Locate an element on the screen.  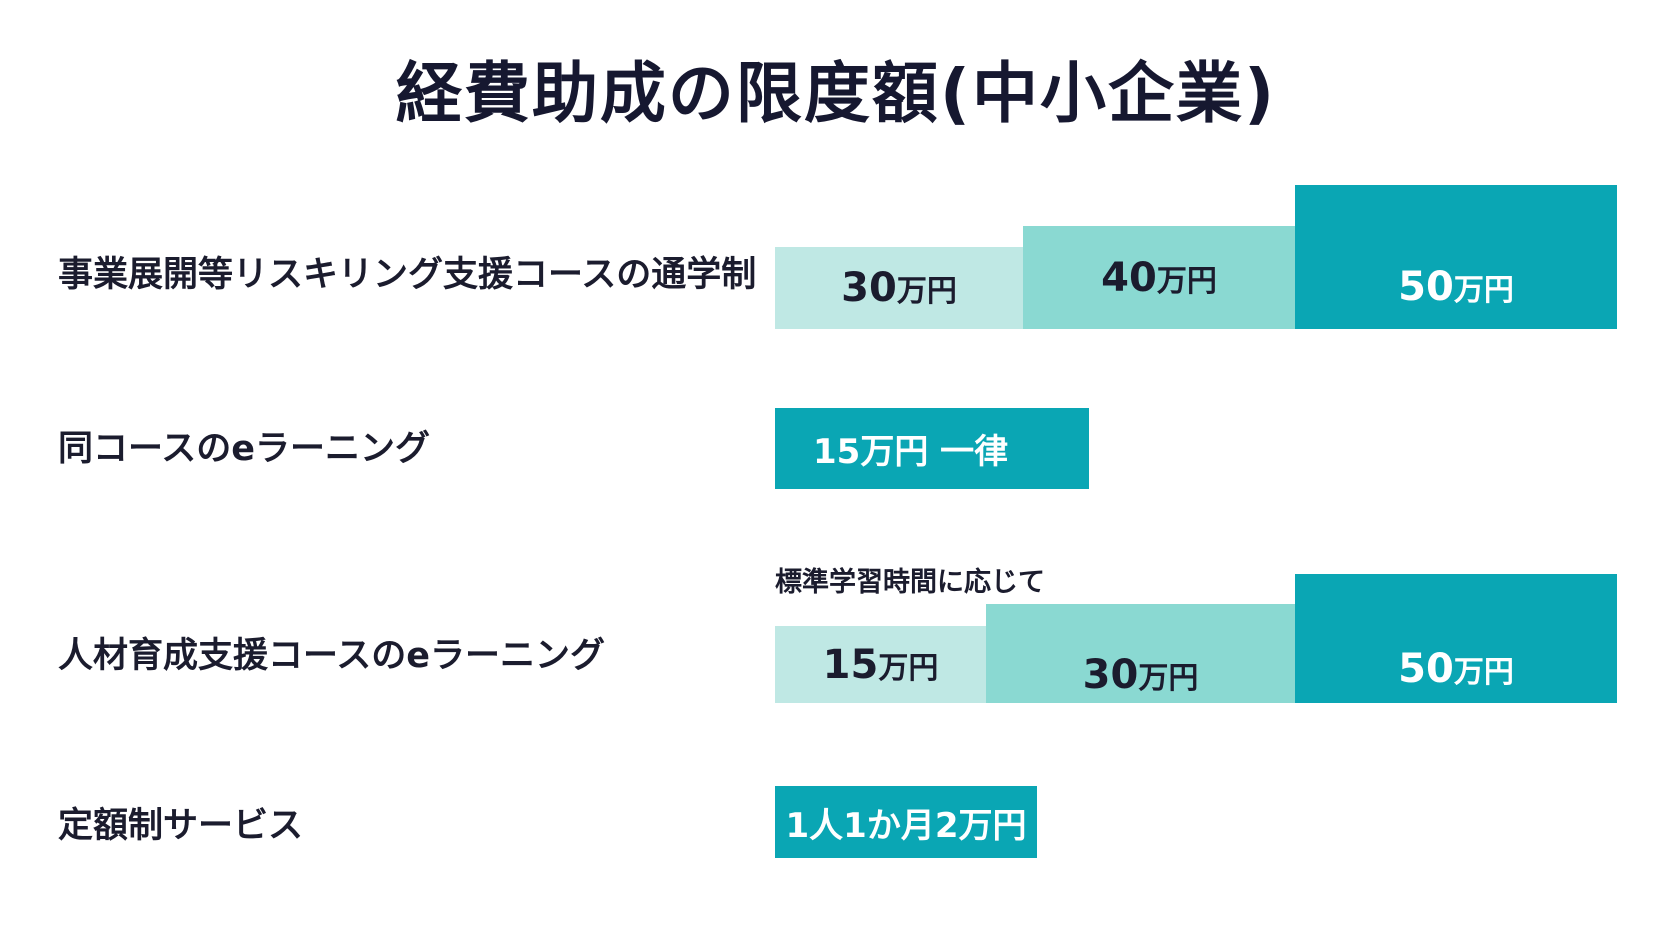
tier-bar-1: 15 万円 is located at coordinates (880, 664).